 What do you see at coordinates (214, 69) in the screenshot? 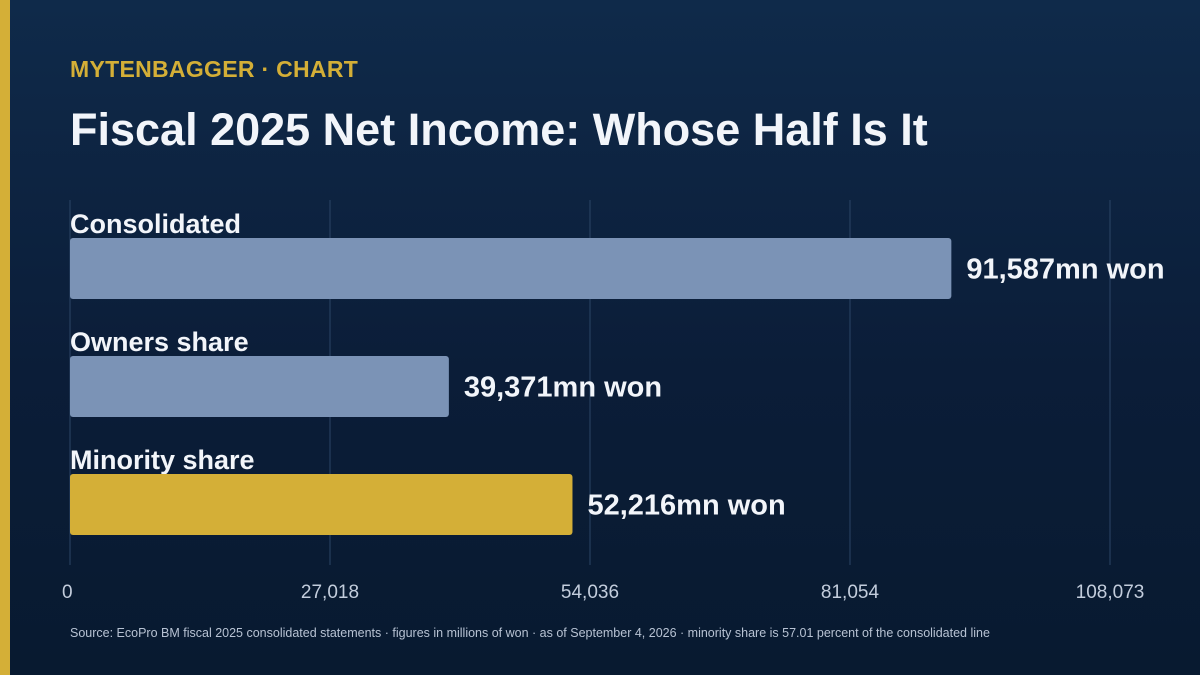
I see `chart-kicker: MYTENBAGGER · CHART` at bounding box center [214, 69].